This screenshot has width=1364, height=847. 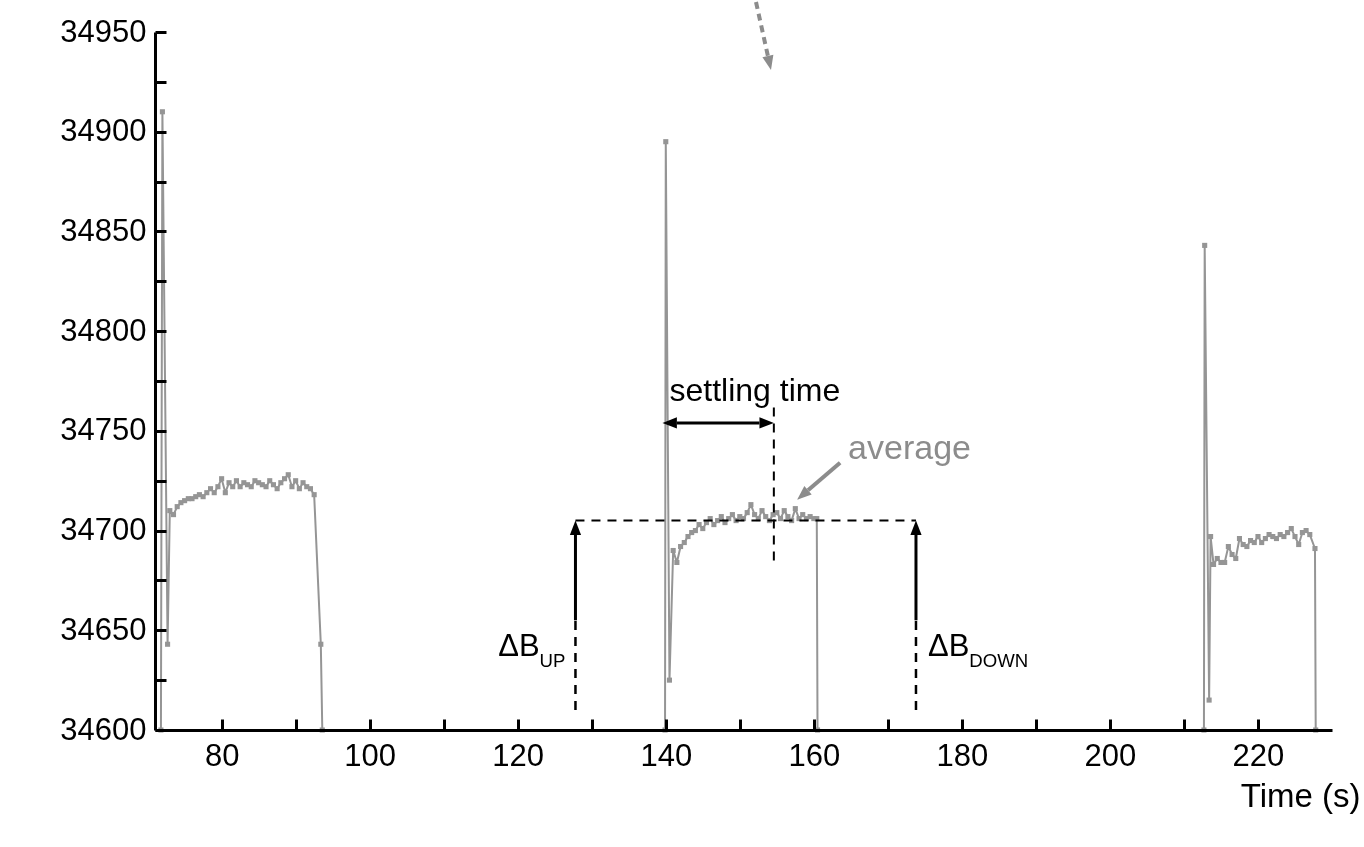 I want to click on y-tick-label: 34800, so click(x=103, y=330).